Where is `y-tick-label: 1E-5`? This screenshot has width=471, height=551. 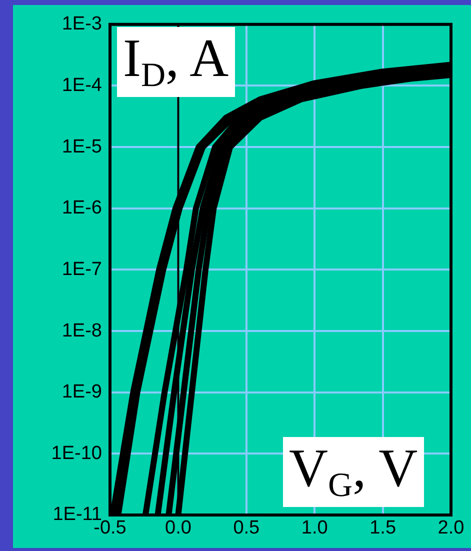
y-tick-label: 1E-5 is located at coordinates (82, 147).